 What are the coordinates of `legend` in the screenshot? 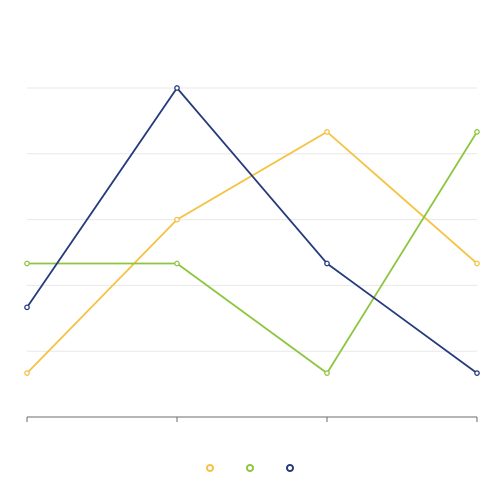 It's located at (250, 468).